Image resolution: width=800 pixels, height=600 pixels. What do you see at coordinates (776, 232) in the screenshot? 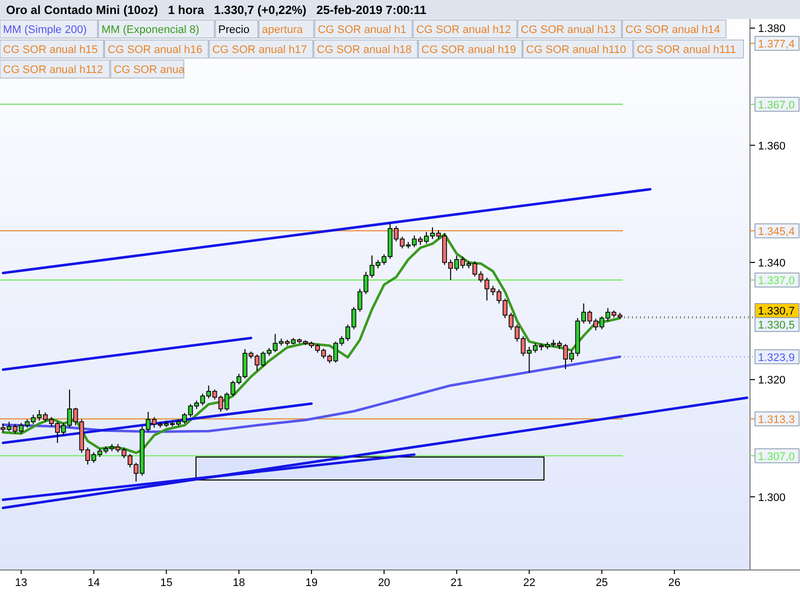
I see `ref-line-label: 1.345,4` at bounding box center [776, 232].